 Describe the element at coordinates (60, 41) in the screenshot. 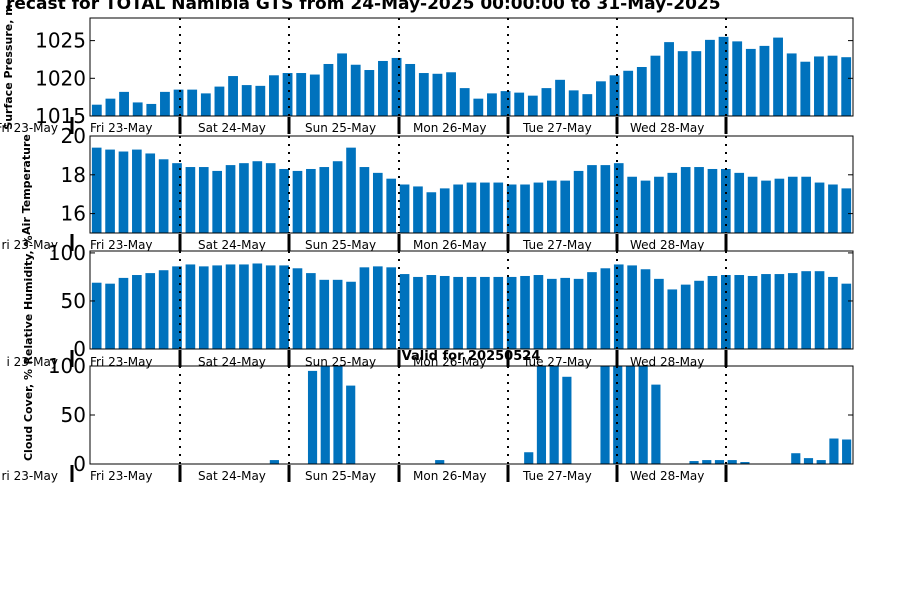

I see `y-tick-label: 1025` at that location.